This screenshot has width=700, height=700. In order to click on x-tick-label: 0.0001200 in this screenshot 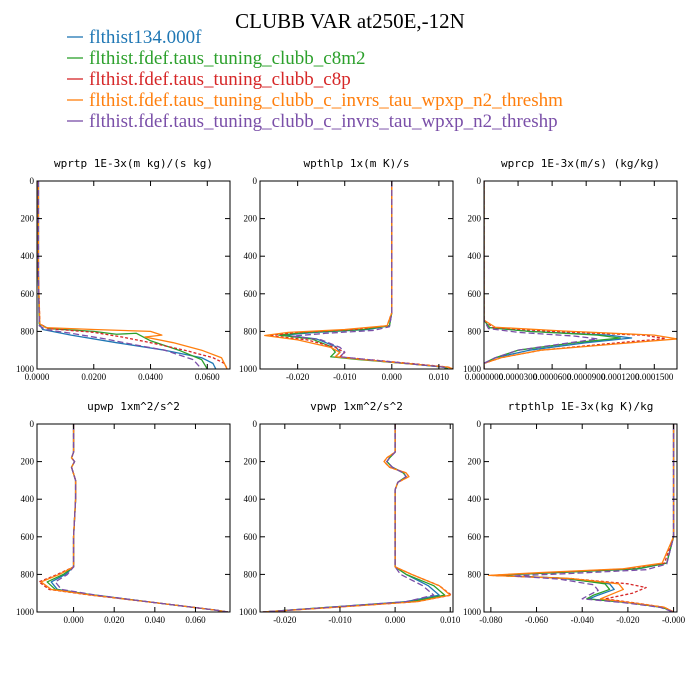, I will do `click(620, 377)`.